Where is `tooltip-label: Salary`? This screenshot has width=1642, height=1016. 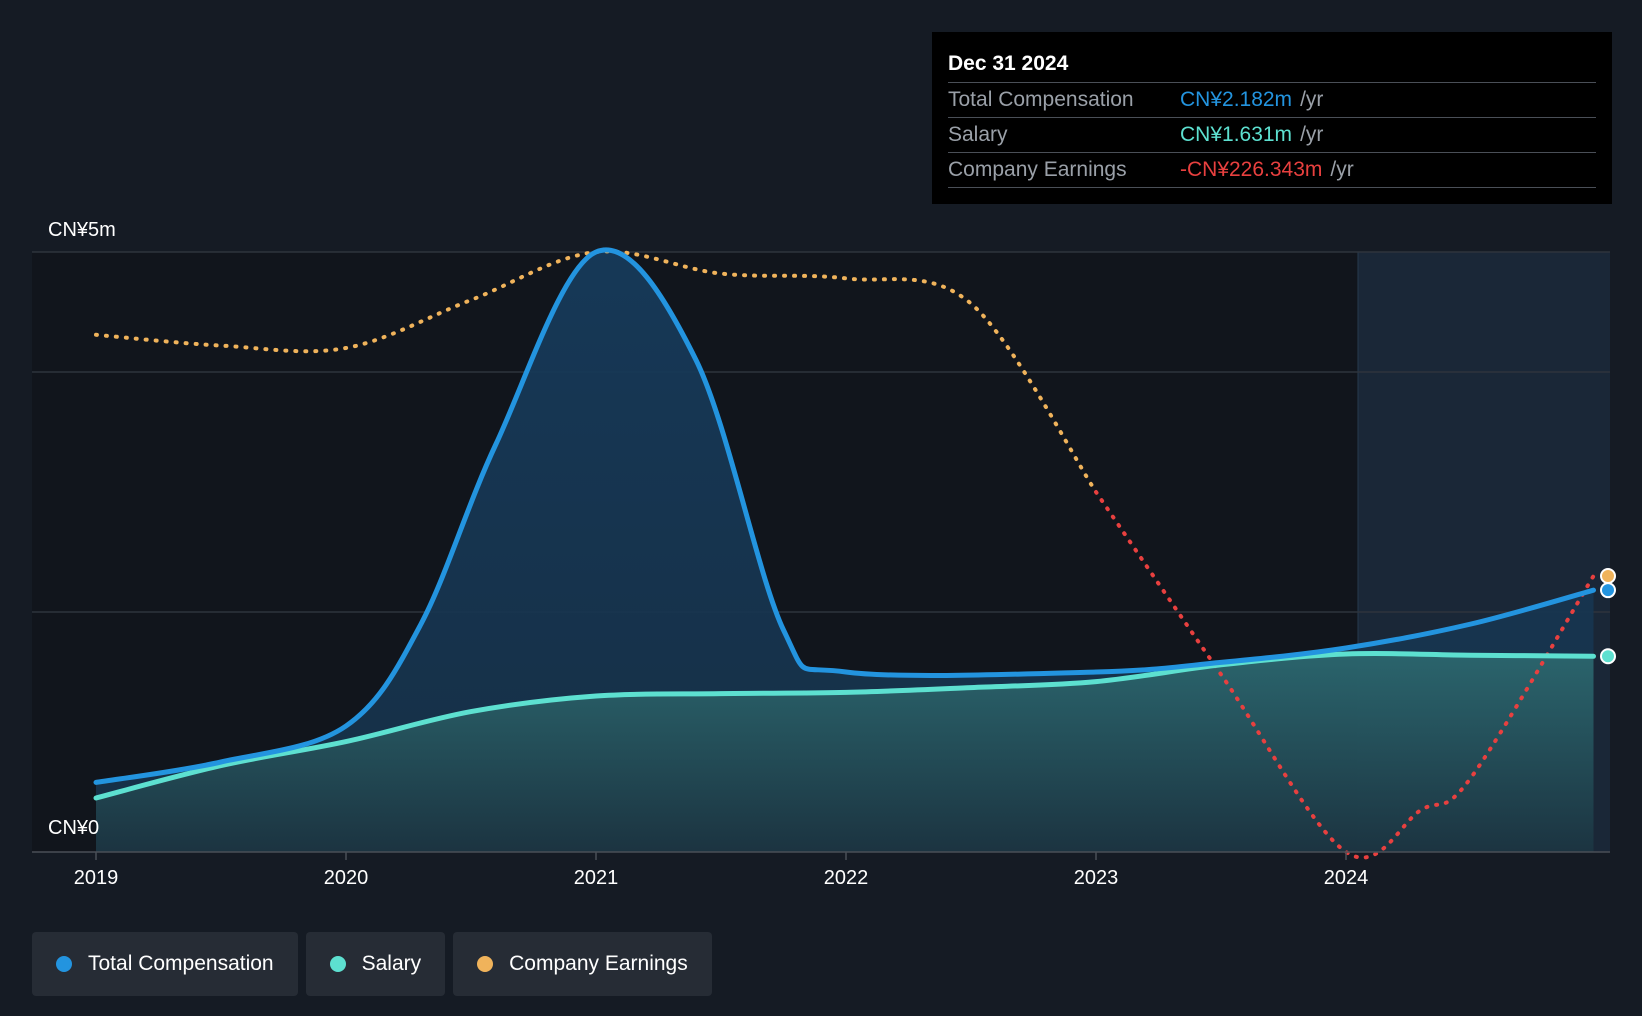
tooltip-label: Salary is located at coordinates (978, 134).